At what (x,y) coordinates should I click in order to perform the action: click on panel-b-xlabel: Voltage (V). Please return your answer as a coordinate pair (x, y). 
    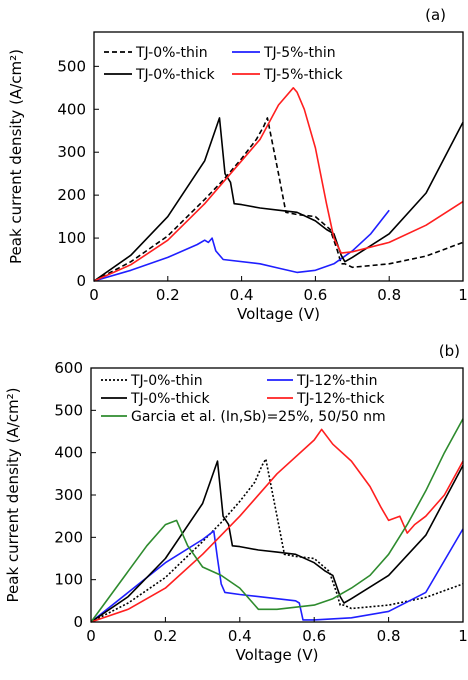
    Looking at the image, I should click on (277, 655).